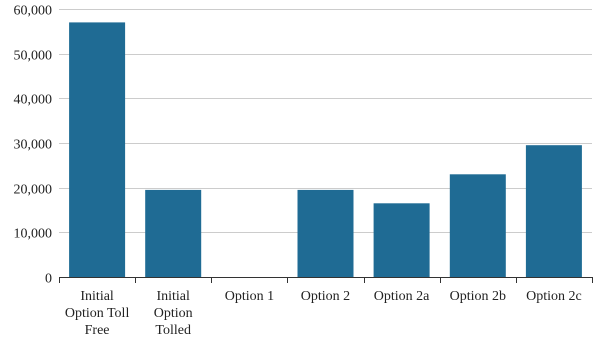 The width and height of the screenshot is (594, 346). Describe the element at coordinates (33, 100) in the screenshot. I see `y-tick-label: 40,000` at that location.